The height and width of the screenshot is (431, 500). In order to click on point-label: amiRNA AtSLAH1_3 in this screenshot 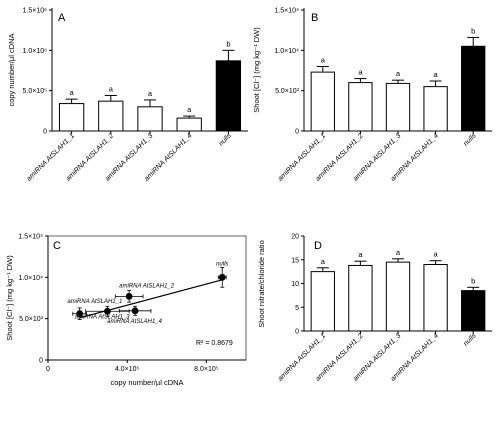, I will do `click(103, 318)`.